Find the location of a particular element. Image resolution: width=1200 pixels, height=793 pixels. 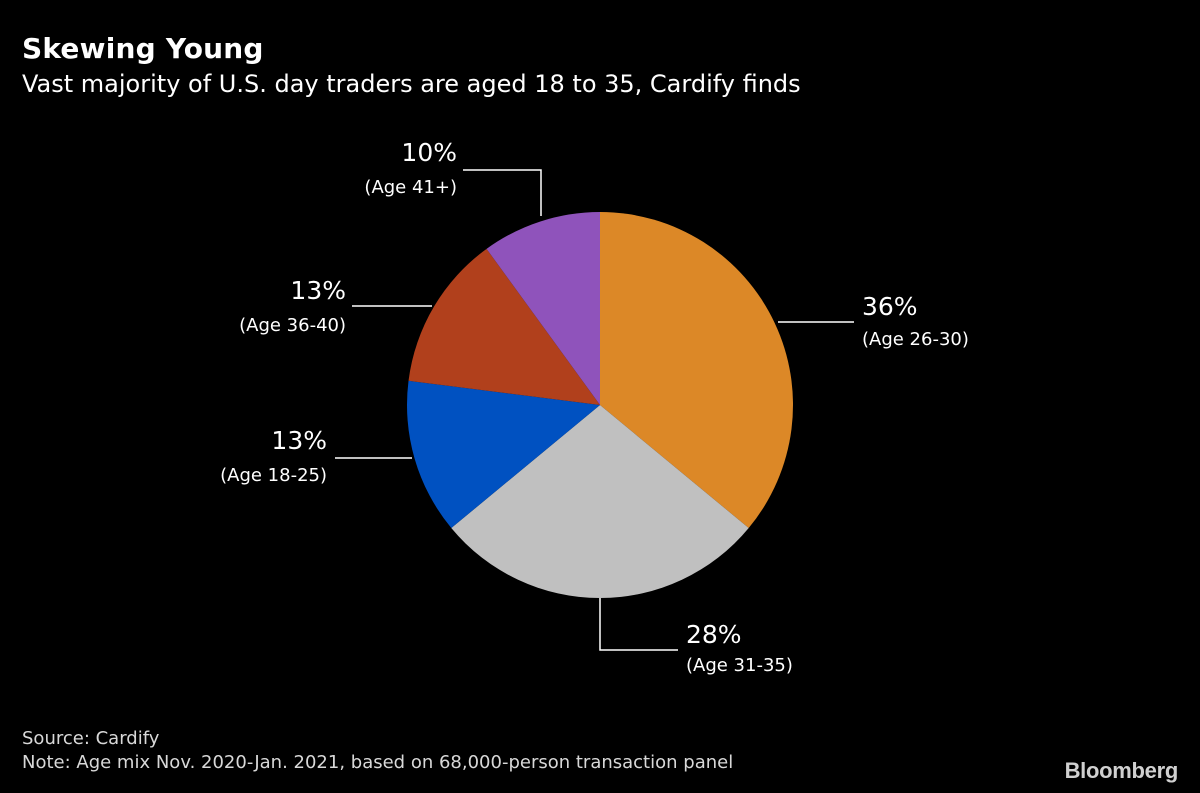

slice-value-label: 10% is located at coordinates (429, 152).